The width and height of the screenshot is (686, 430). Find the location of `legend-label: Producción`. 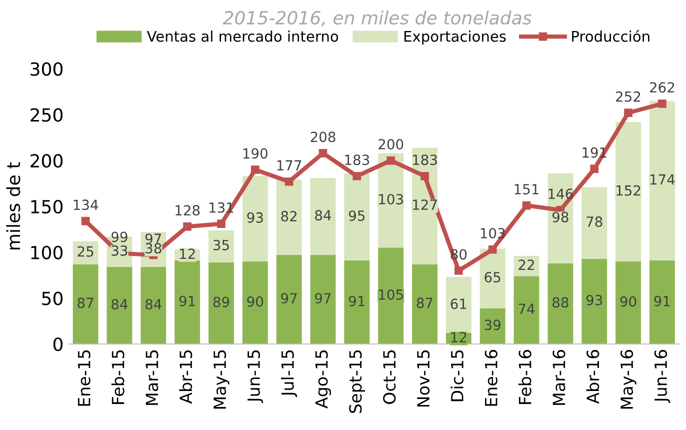

legend-label: Producción is located at coordinates (611, 36).